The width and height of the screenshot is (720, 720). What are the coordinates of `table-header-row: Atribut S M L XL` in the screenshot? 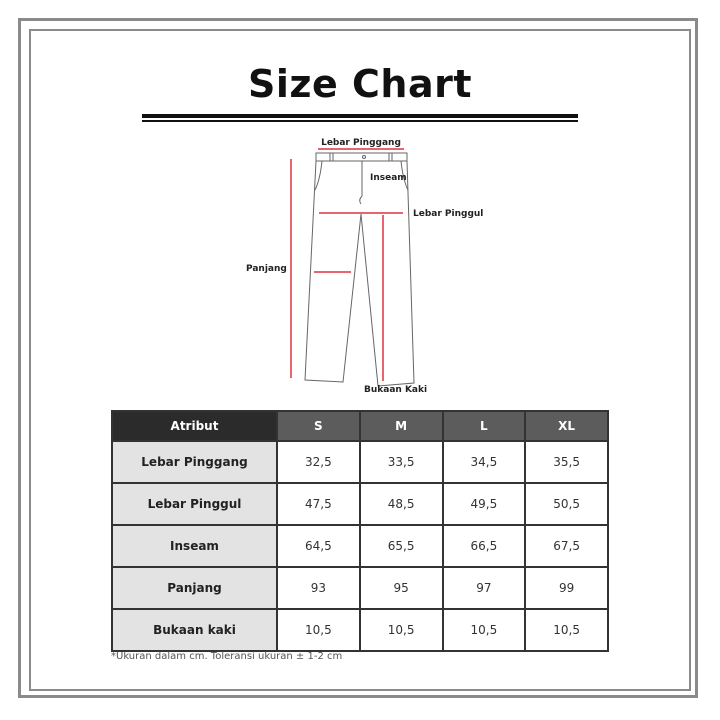 It's located at (360, 426).